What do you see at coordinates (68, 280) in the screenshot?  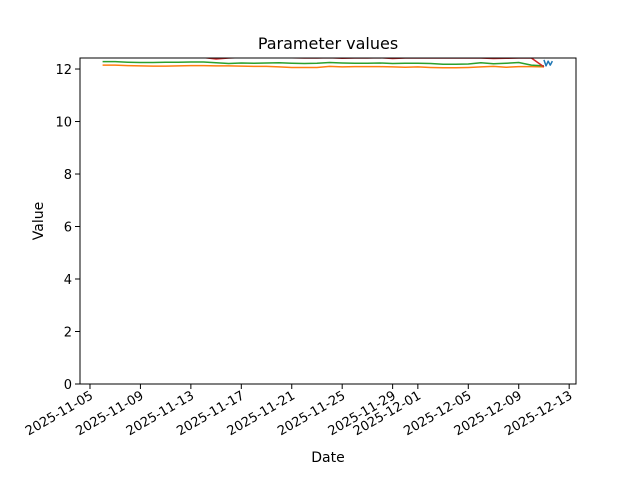 I see `y-tick-label: 4` at bounding box center [68, 280].